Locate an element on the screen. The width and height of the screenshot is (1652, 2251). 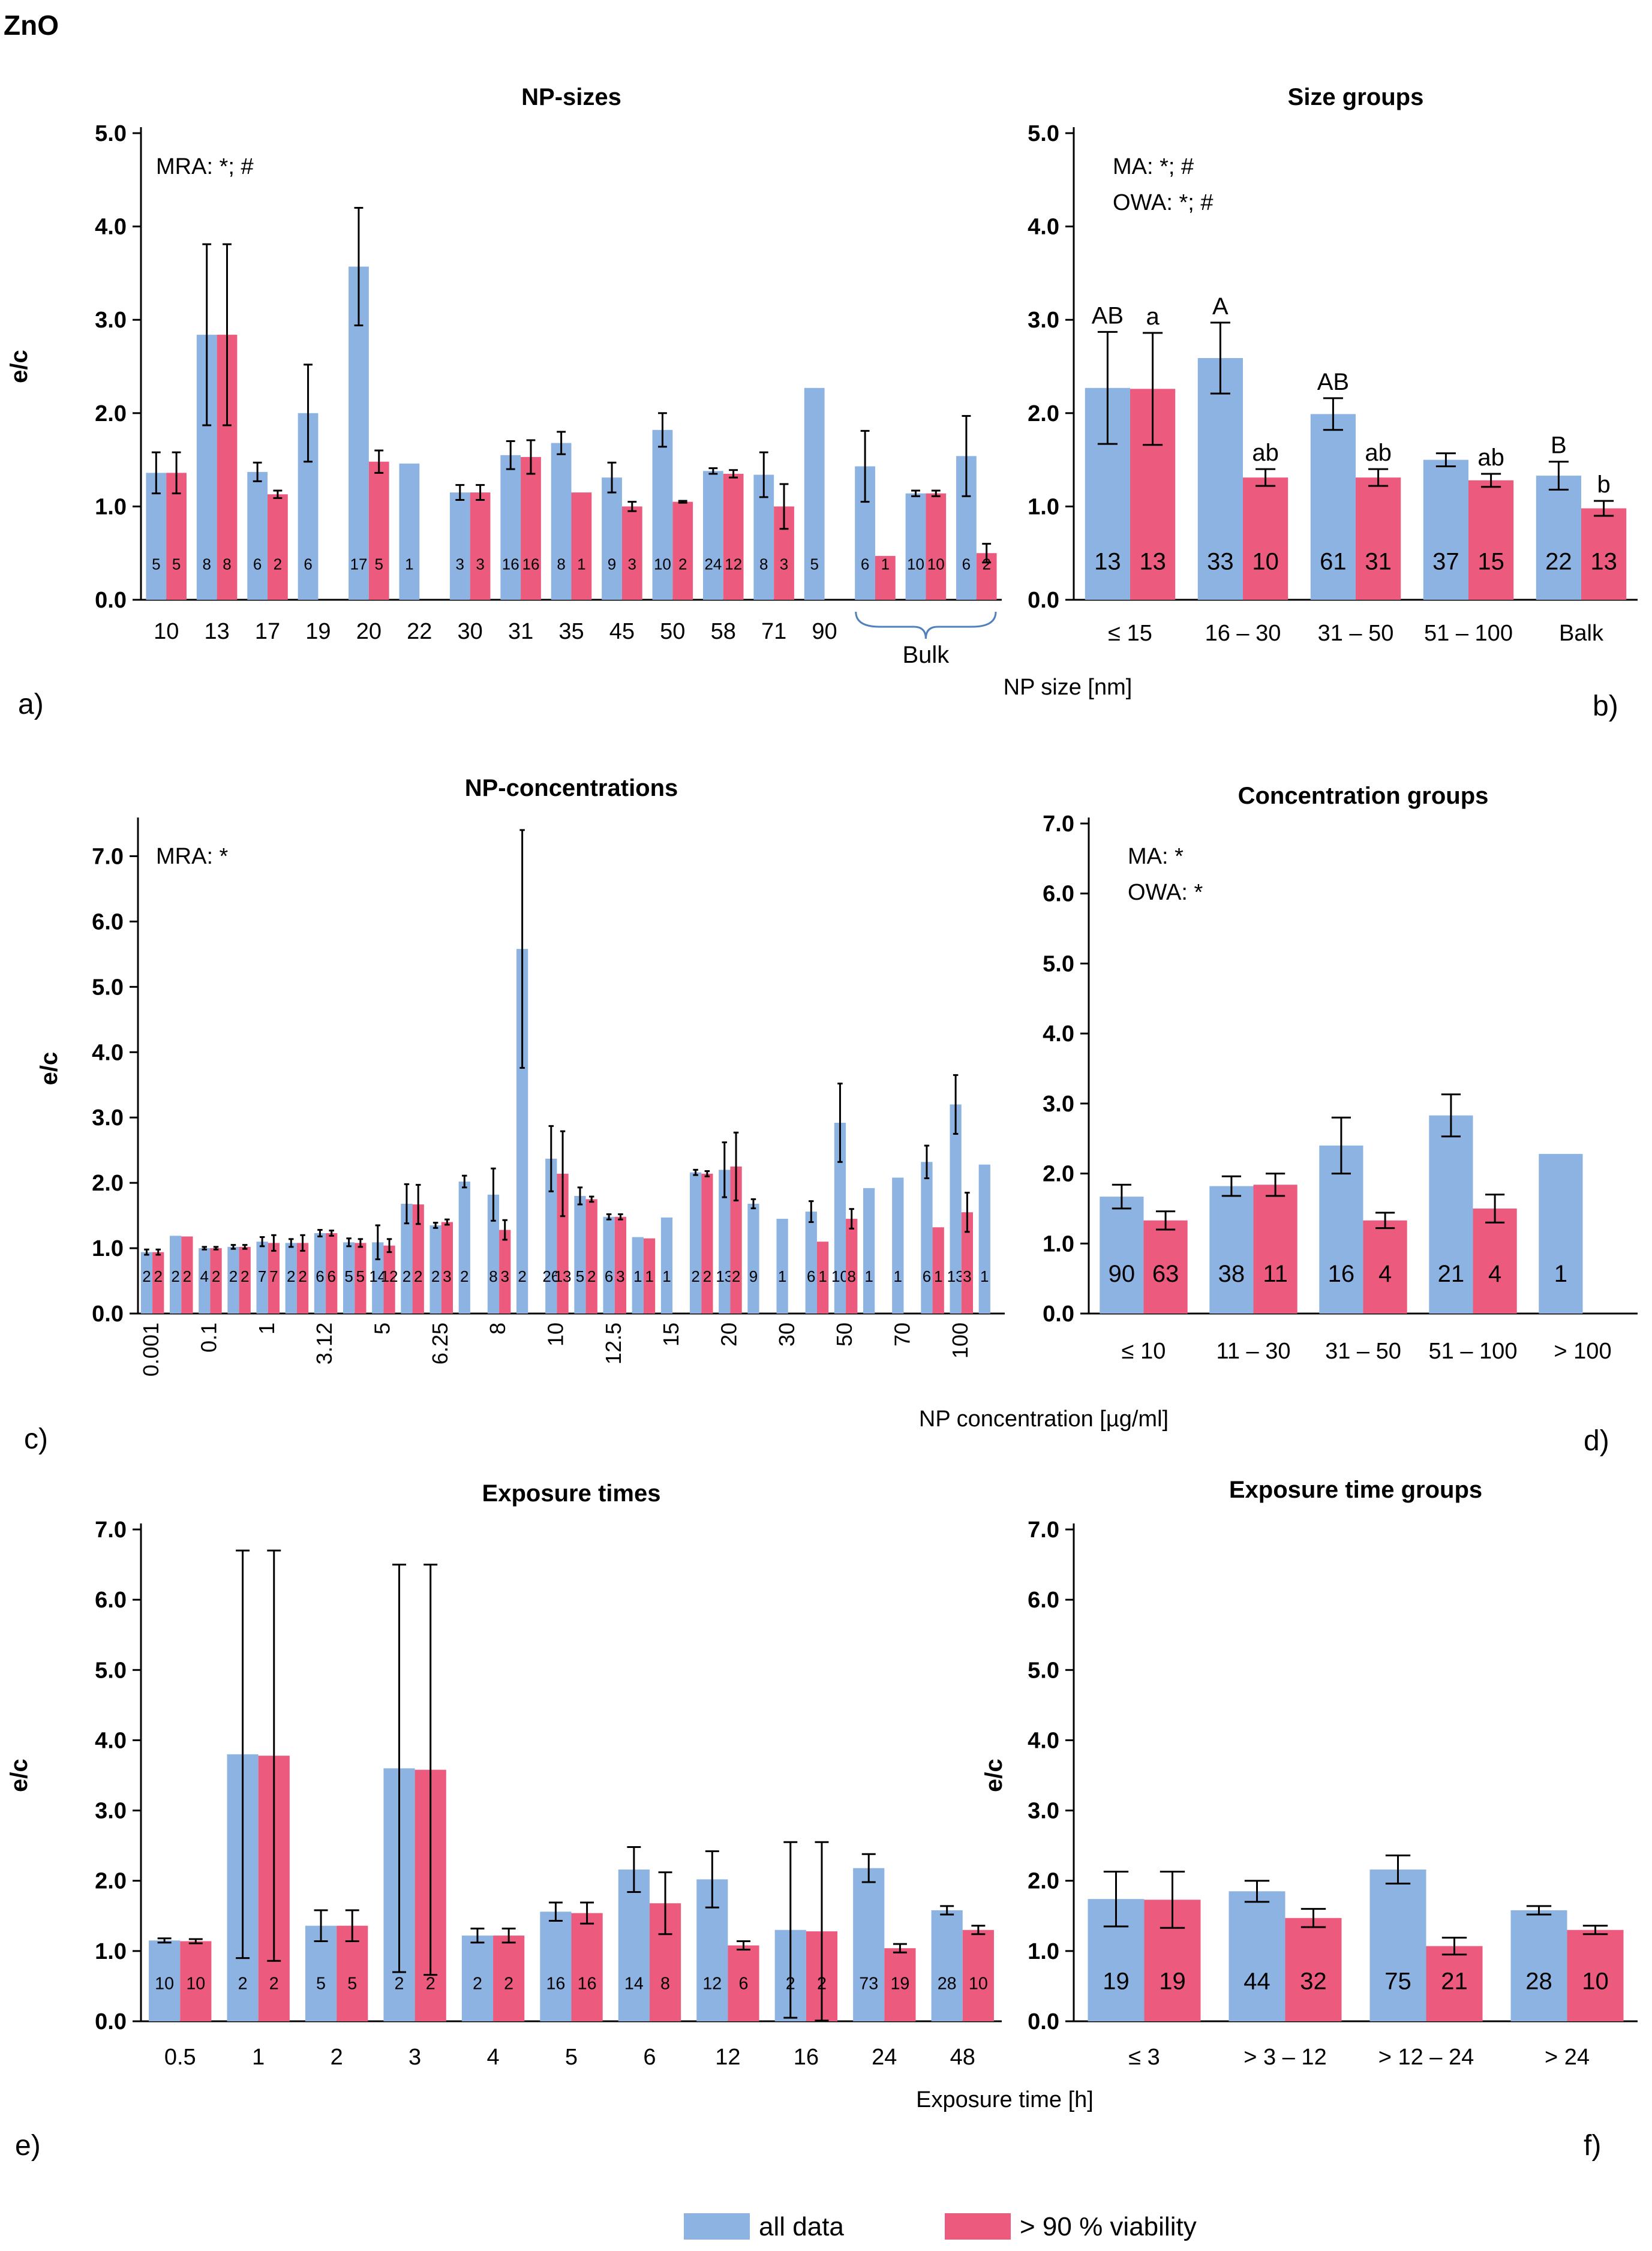
n-count-label: 32 is located at coordinates (1313, 1982).